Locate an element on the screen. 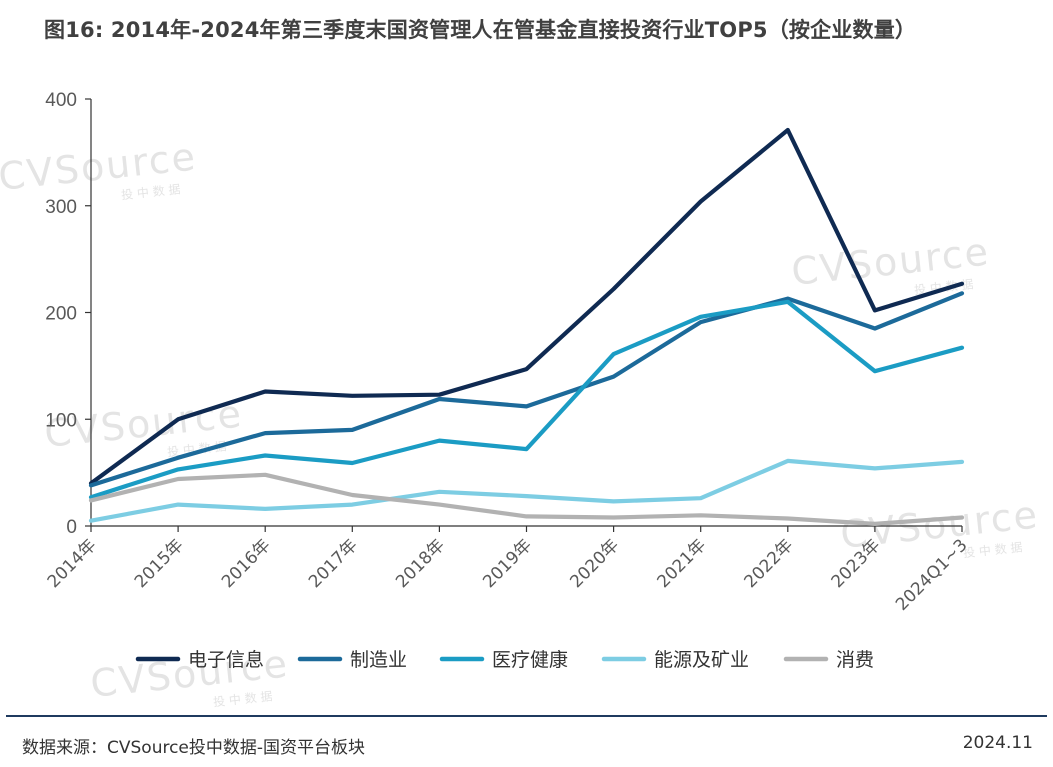 This screenshot has height=767, width=1053. legend-label-5: 消费 is located at coordinates (855, 660).